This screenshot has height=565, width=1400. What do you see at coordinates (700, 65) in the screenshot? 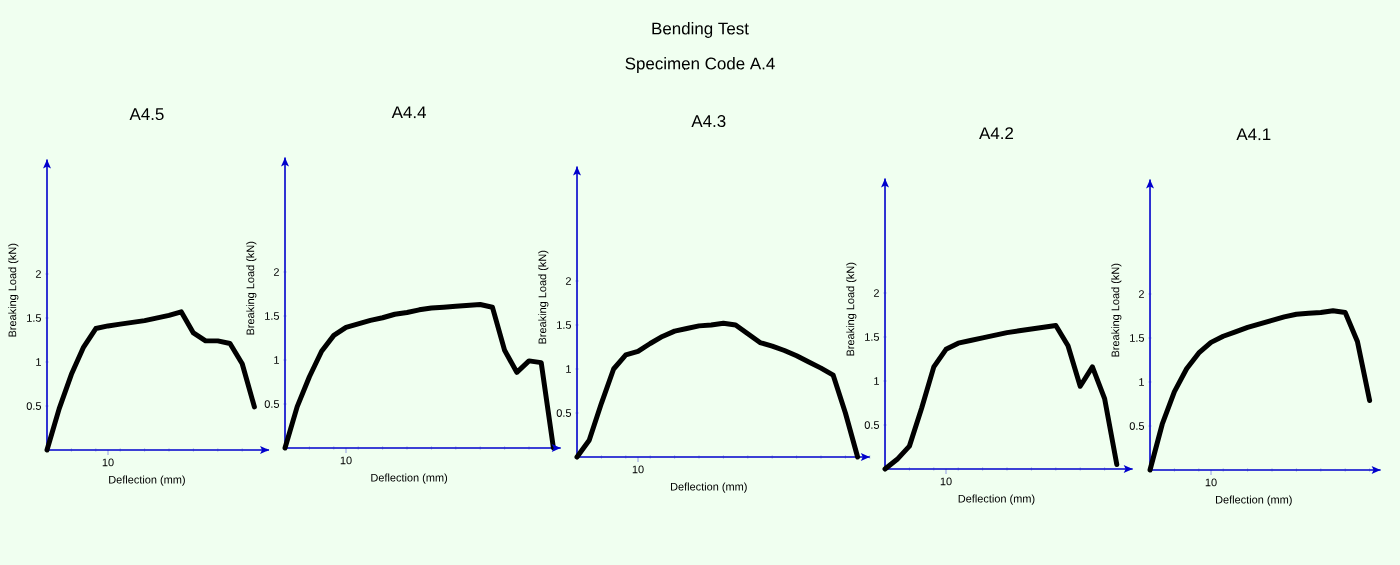
I see `text: Specimen Code A.4` at bounding box center [700, 65].